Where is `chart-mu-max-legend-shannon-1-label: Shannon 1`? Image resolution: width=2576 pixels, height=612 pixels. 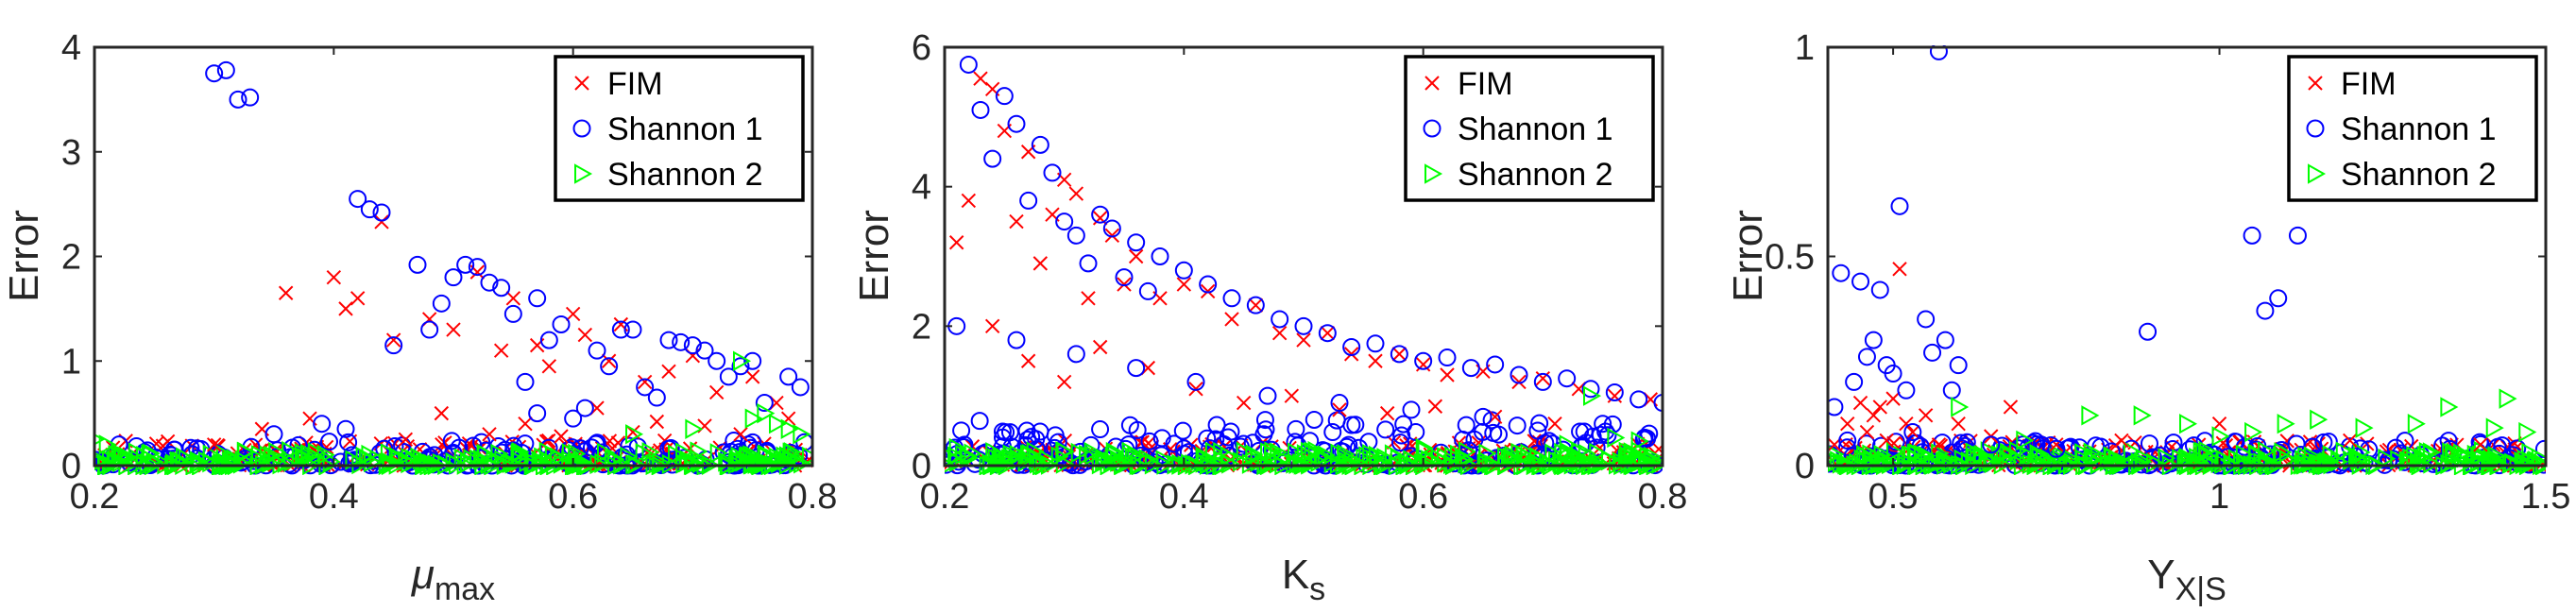
chart-mu-max-legend-shannon-1-label: Shannon 1 is located at coordinates (685, 129).